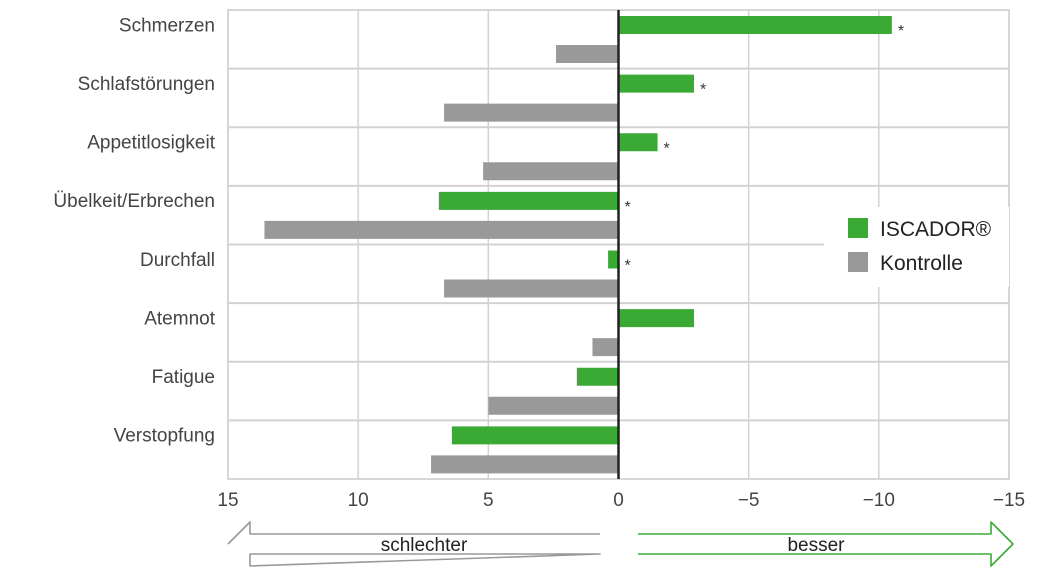 The image size is (1041, 578). What do you see at coordinates (424, 545) in the screenshot?
I see `arrow-worse-label: schlechter` at bounding box center [424, 545].